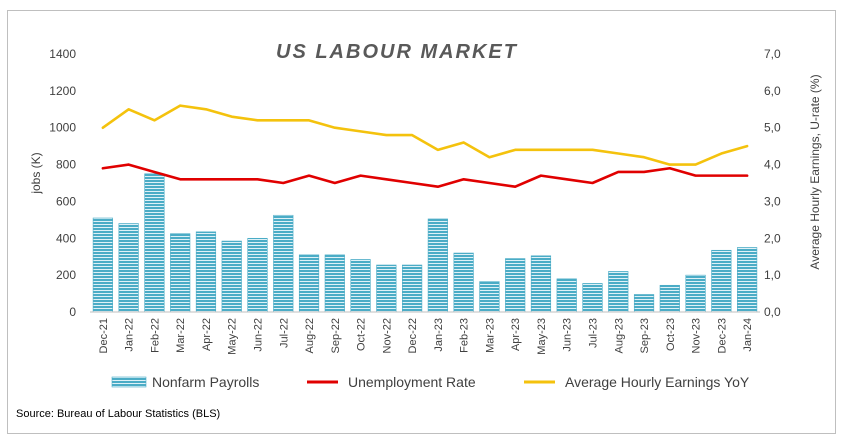 Image resolution: width=845 pixels, height=444 pixels. What do you see at coordinates (310, 335) in the screenshot?
I see `x-tick-label: Aug-22` at bounding box center [310, 335].